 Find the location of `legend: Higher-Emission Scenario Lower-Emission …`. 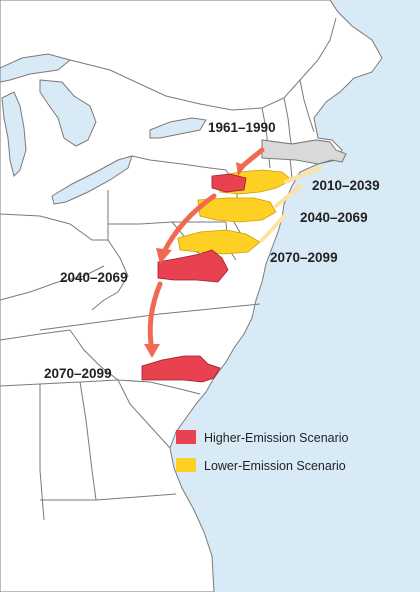

legend: Higher-Emission Scenario Lower-Emission … is located at coordinates (262, 451).